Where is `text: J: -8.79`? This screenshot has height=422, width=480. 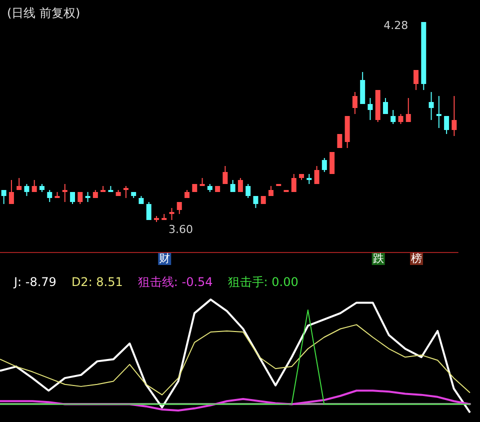
text: J: -8.79 is located at coordinates (34, 282).